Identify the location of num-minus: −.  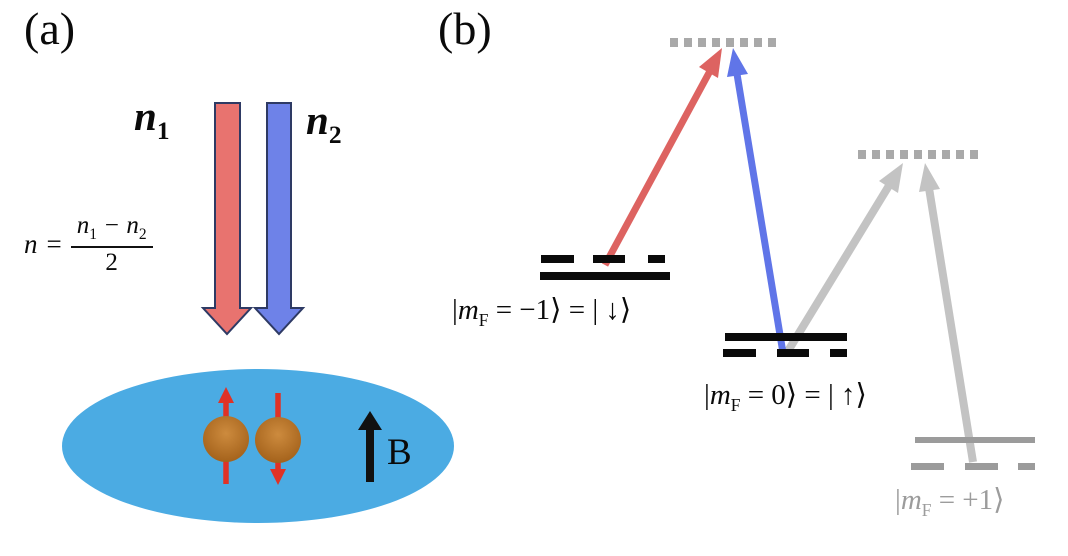
(112, 225).